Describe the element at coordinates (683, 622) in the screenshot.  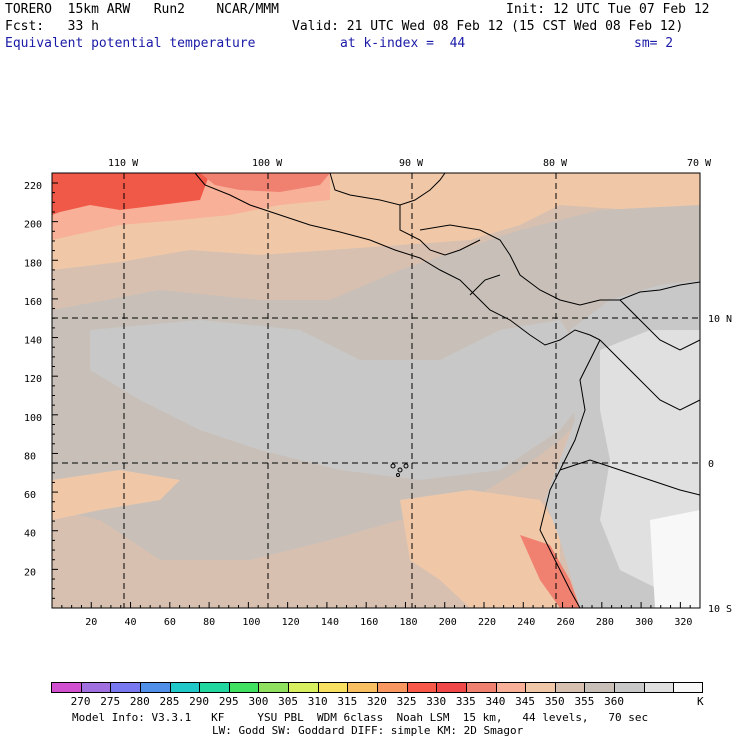
I see `x-tick-label: 320` at that location.